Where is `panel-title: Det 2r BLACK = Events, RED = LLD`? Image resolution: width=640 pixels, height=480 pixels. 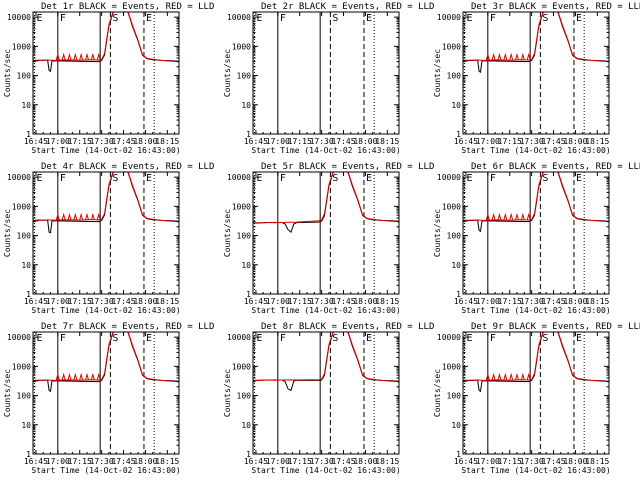 panel-title: Det 2r BLACK = Events, RED = LLD is located at coordinates (347, 7).